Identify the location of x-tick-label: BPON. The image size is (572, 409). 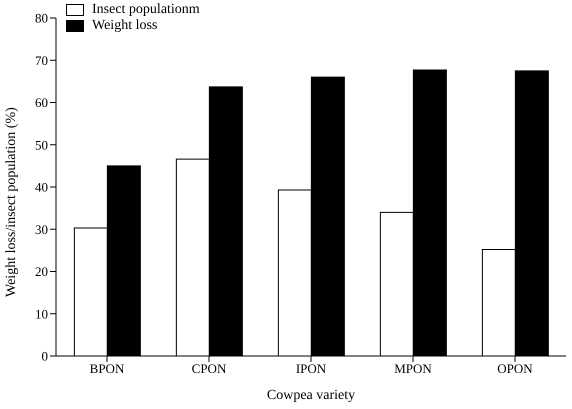
(107, 368).